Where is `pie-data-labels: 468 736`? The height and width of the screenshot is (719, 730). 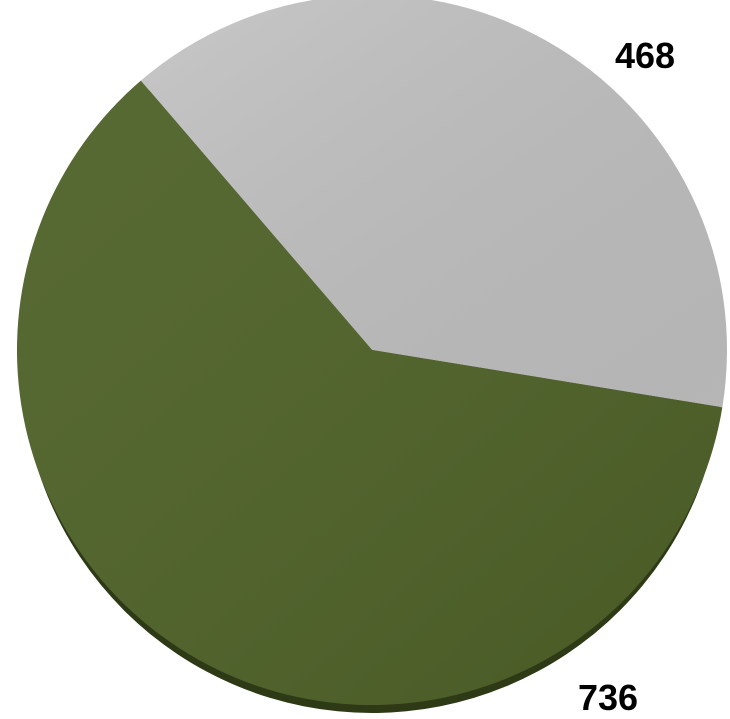 pie-data-labels: 468 736 is located at coordinates (626, 376).